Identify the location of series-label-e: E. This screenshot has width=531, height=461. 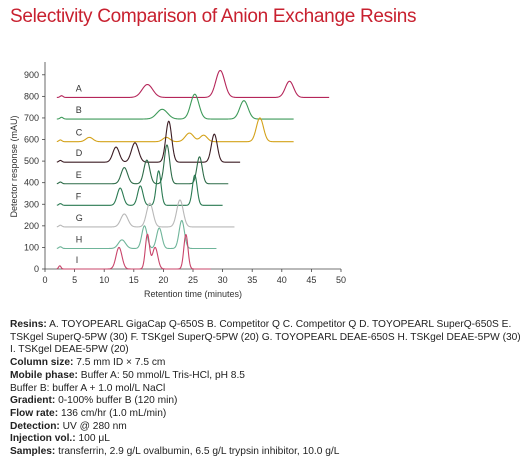
(79, 175).